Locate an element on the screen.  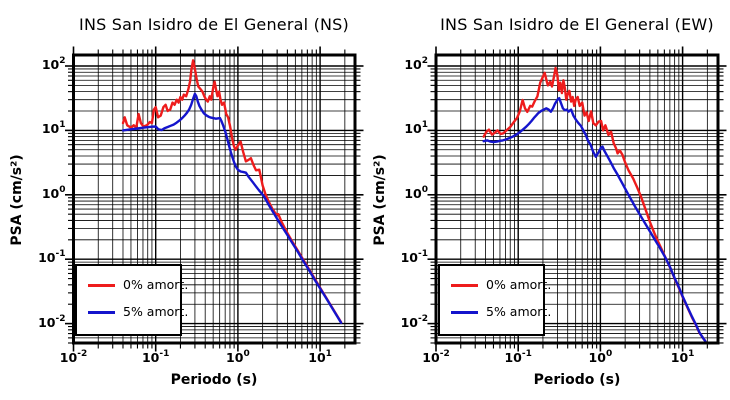
x-axis-label-ew: Periodo (s) is located at coordinates (577, 380).